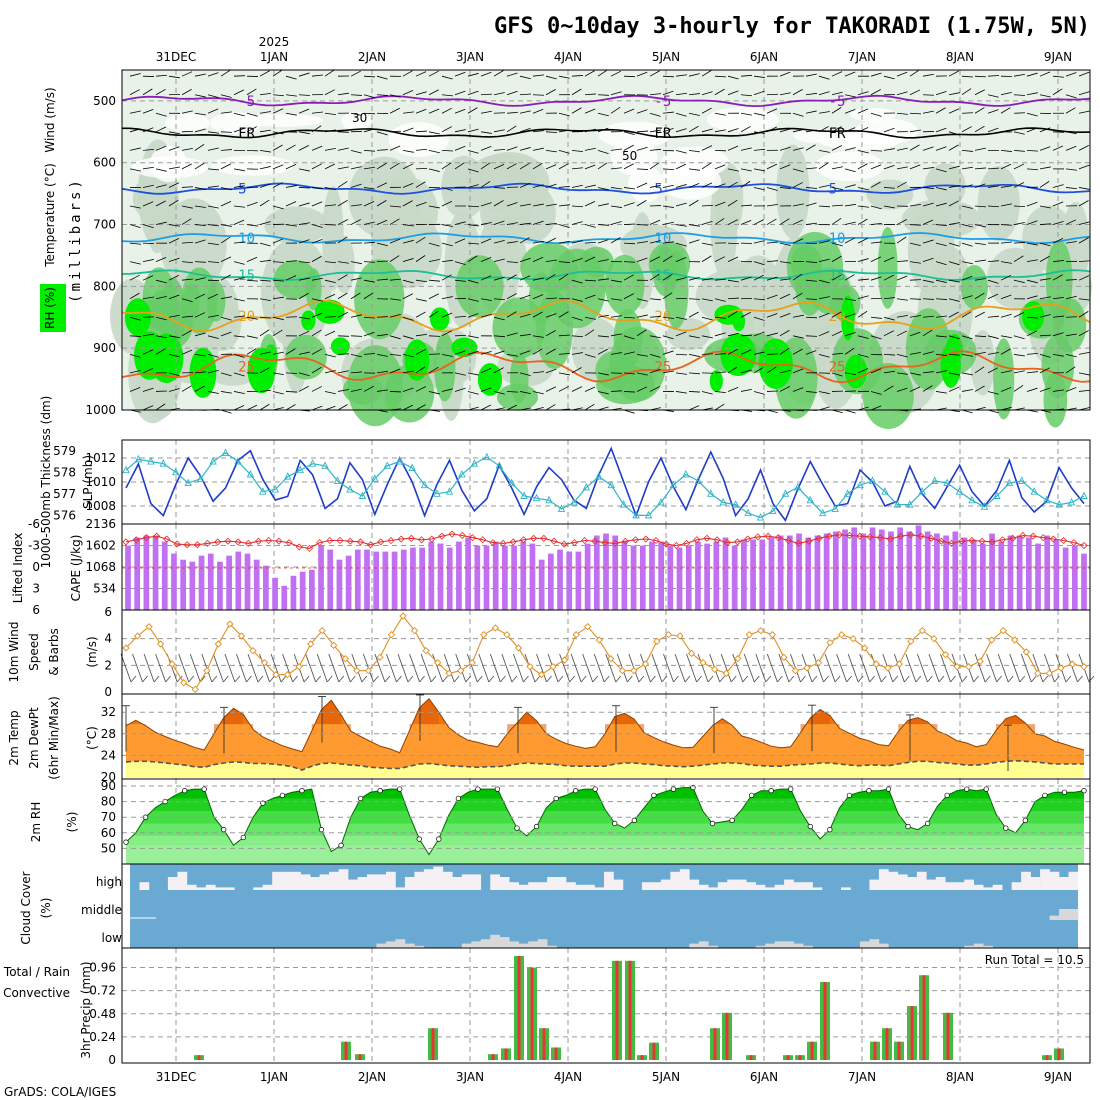 The width and height of the screenshot is (1100, 1100). What do you see at coordinates (568, 57) in the screenshot?
I see `top-date-4JAN: 4JAN` at bounding box center [568, 57].